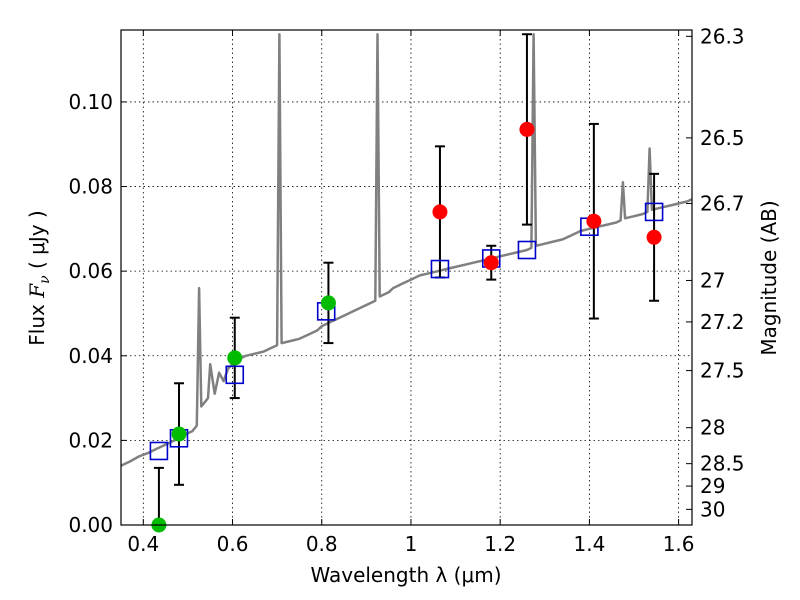  Describe the element at coordinates (712, 486) in the screenshot. I see `right-tick-label: 29` at that location.